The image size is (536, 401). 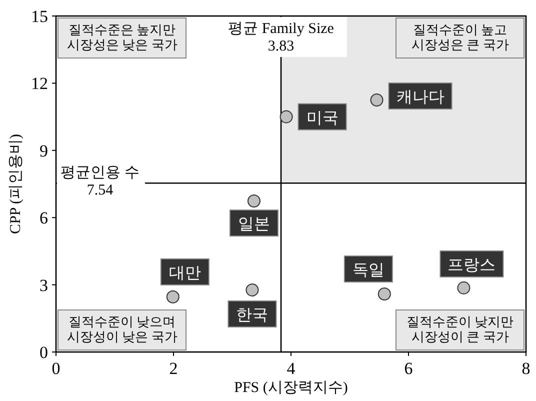 What do you see at coordinates (100, 181) in the screenshot?
I see `ref-line-label: 평균인용 수 7.54` at bounding box center [100, 181].